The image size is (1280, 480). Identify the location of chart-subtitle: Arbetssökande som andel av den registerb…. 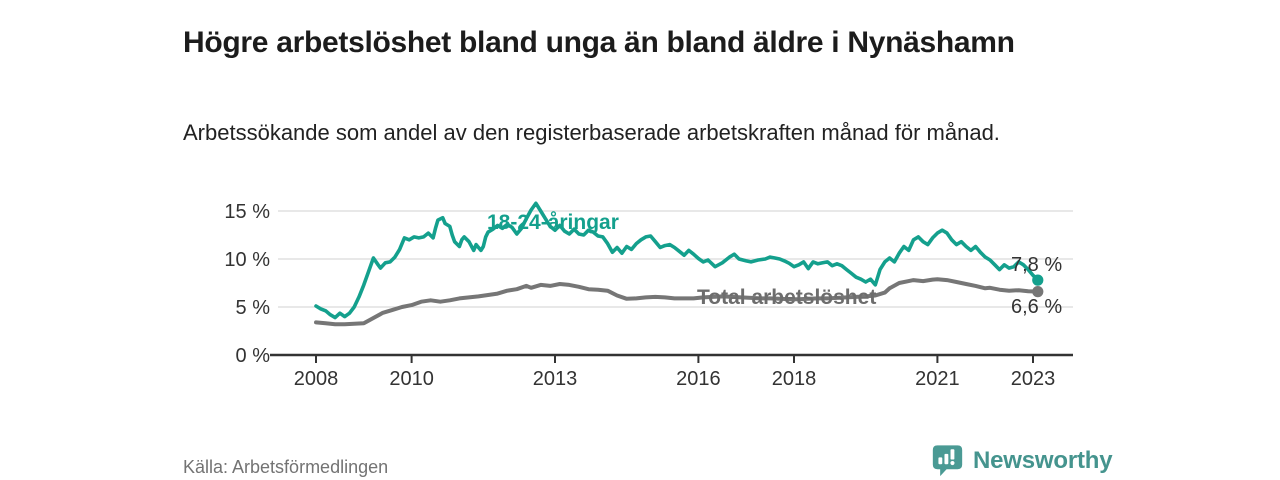
(591, 132).